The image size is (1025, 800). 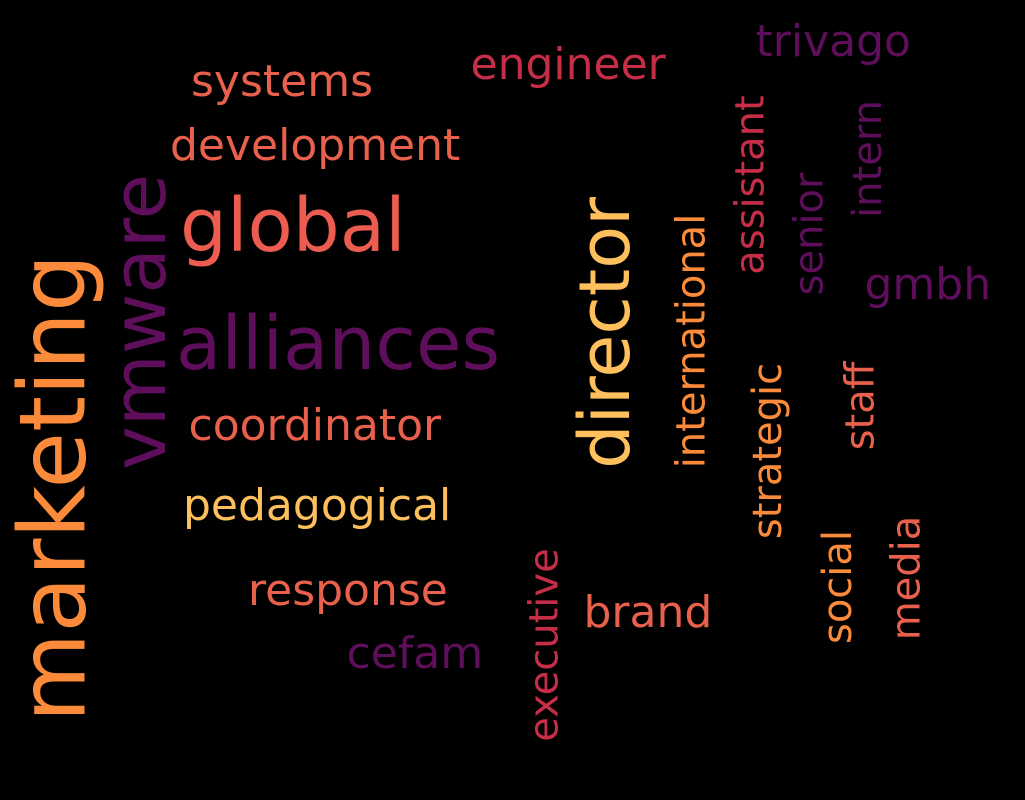 I want to click on word-international: international, so click(x=690, y=341).